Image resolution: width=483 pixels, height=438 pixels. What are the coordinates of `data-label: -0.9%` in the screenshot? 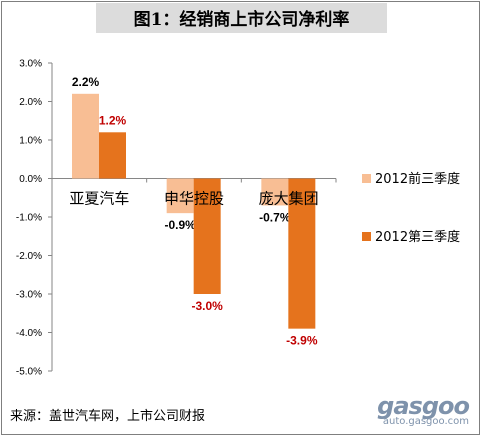 It's located at (180, 225).